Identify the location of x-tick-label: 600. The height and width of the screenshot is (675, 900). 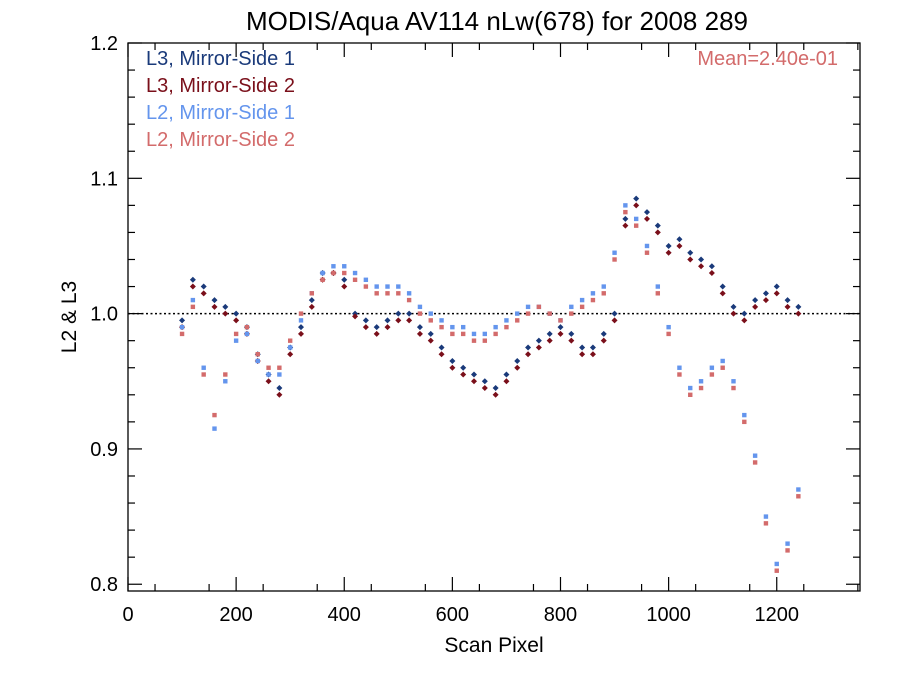
(452, 615).